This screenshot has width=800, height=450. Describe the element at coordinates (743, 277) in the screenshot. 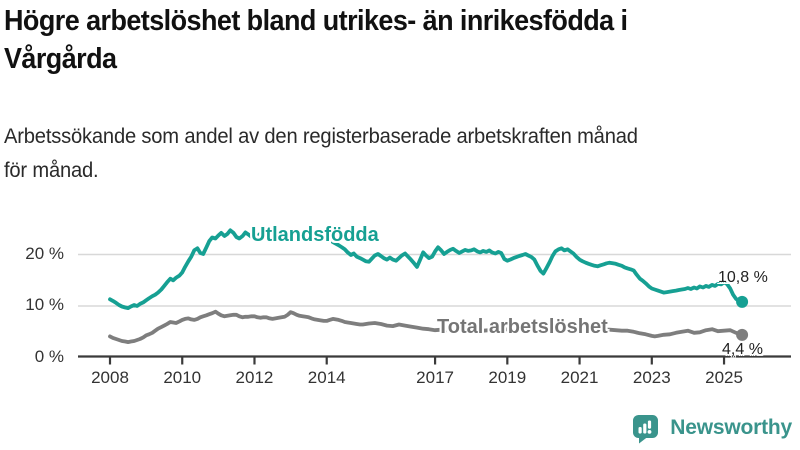

I see `end-value-label-utlandsfodda: 10,8 %` at that location.